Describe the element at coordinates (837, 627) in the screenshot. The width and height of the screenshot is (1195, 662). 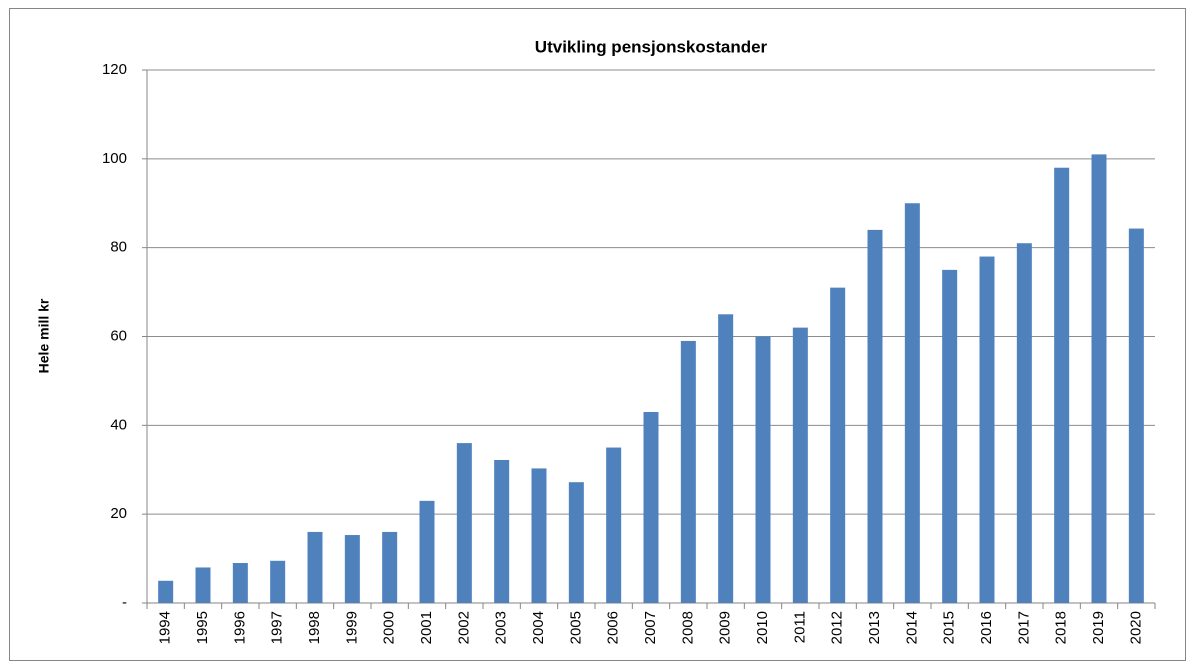
I see `x-tick-label: 2012` at that location.